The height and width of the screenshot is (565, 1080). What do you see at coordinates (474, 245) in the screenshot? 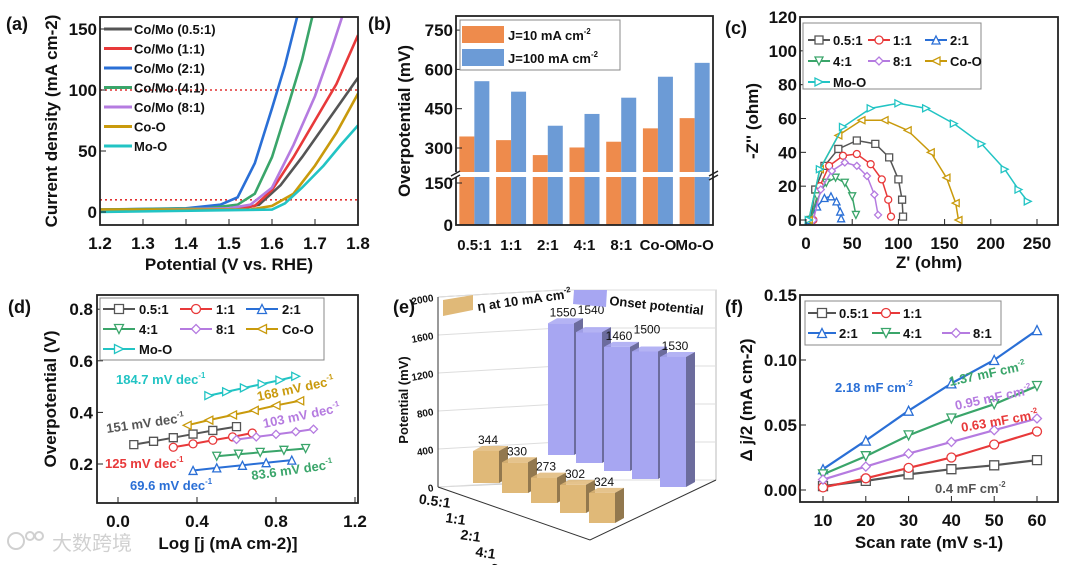
I see `x-tick-label: 0.5:1` at bounding box center [474, 245].